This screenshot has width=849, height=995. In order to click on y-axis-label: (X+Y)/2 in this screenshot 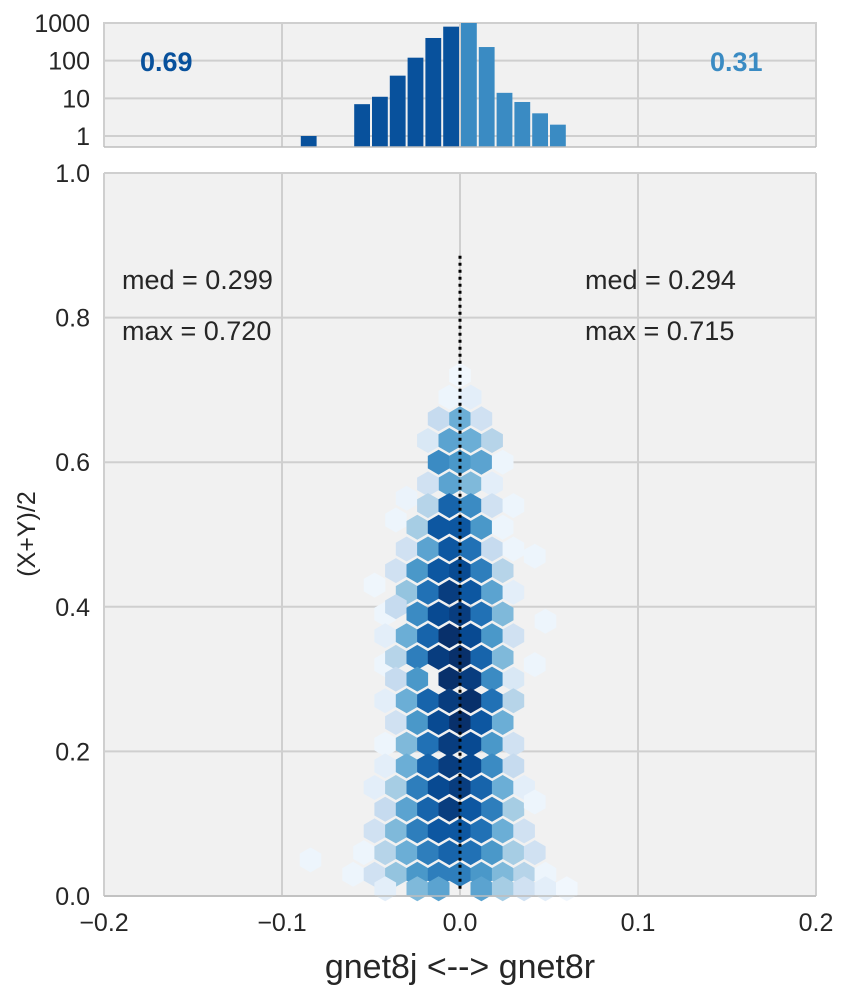, I will do `click(27, 533)`.